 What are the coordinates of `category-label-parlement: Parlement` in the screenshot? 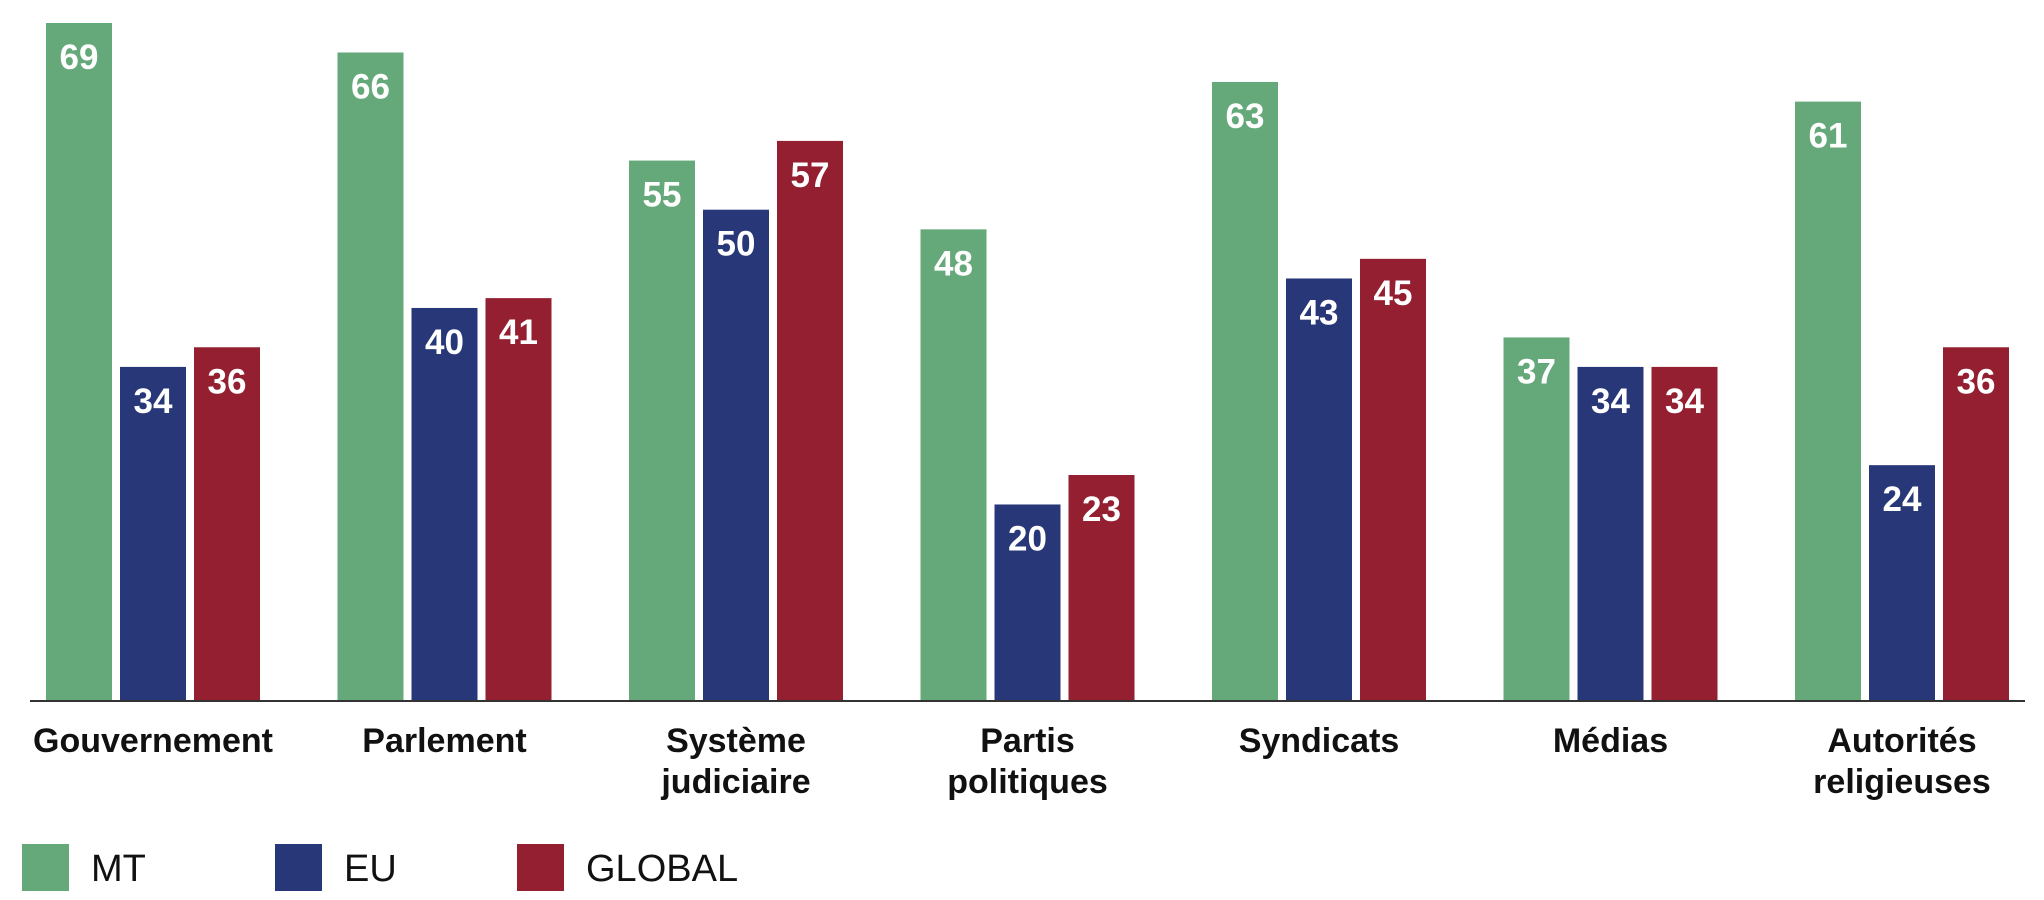 It's located at (444, 741).